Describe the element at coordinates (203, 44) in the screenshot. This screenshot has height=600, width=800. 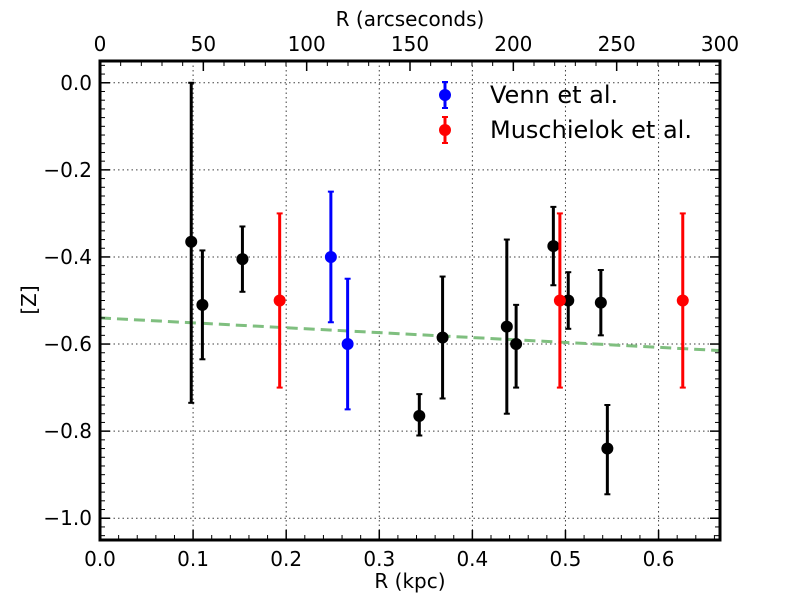
I see `top-x-tick-label: 50` at that location.